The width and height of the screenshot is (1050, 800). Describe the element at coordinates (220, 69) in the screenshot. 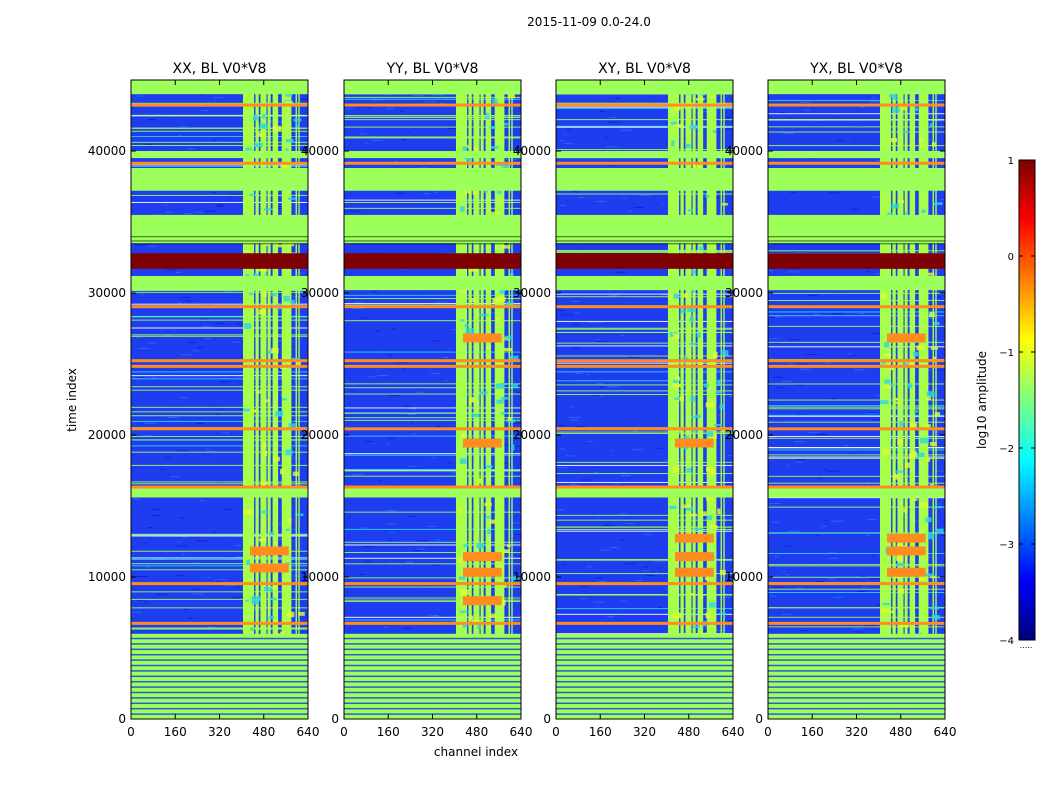

I see `panel-title: XX, BL V0*V8` at that location.